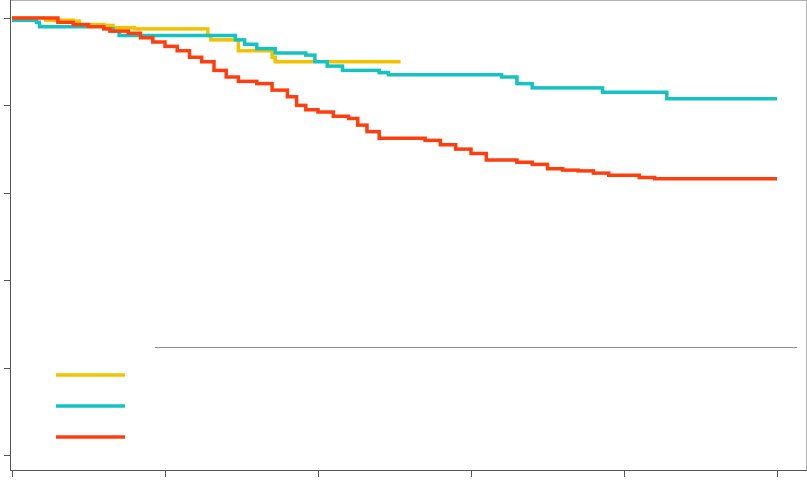  I want to click on legend, so click(90, 406).